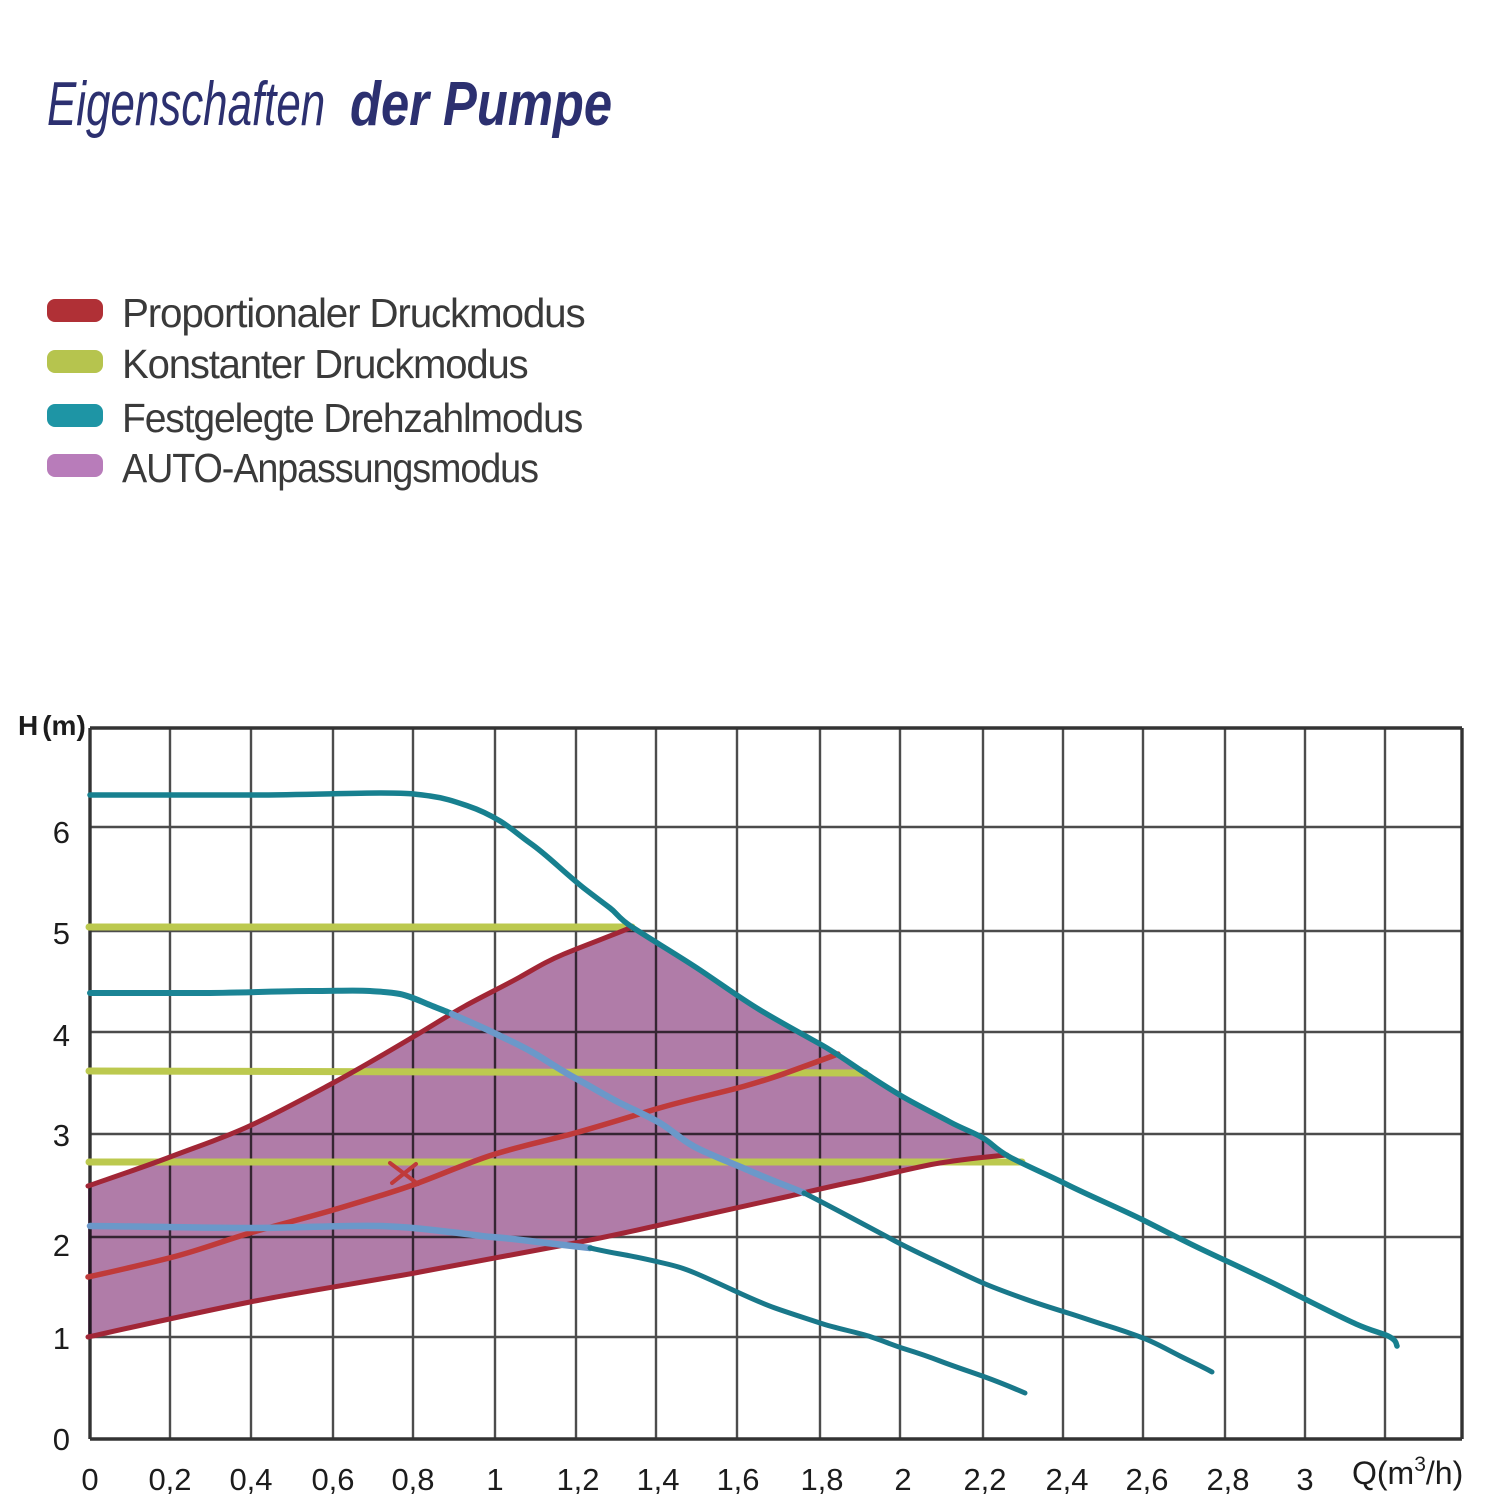  I want to click on svg-text: 6, so click(61, 832).